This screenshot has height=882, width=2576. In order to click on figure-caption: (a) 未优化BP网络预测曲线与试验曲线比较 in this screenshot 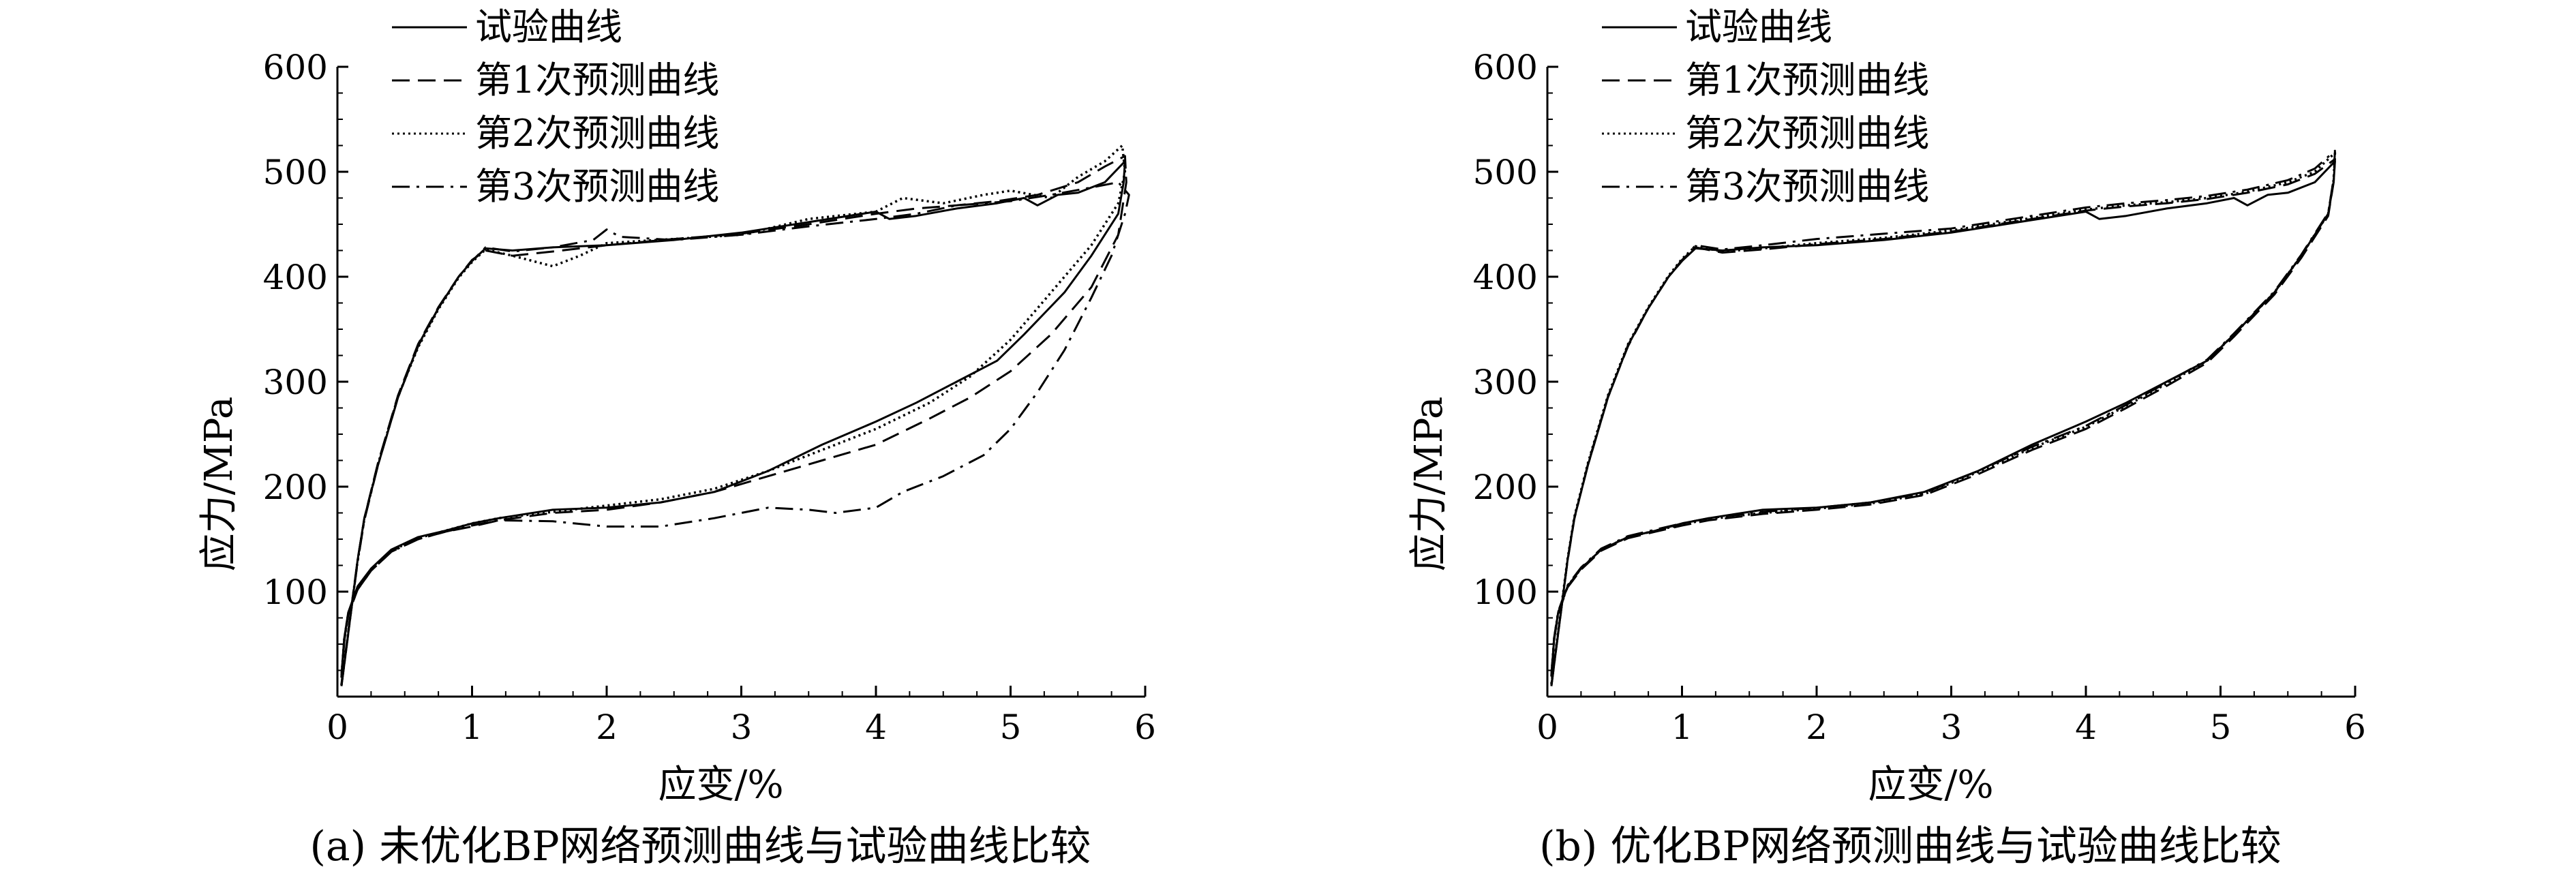, I will do `click(700, 846)`.